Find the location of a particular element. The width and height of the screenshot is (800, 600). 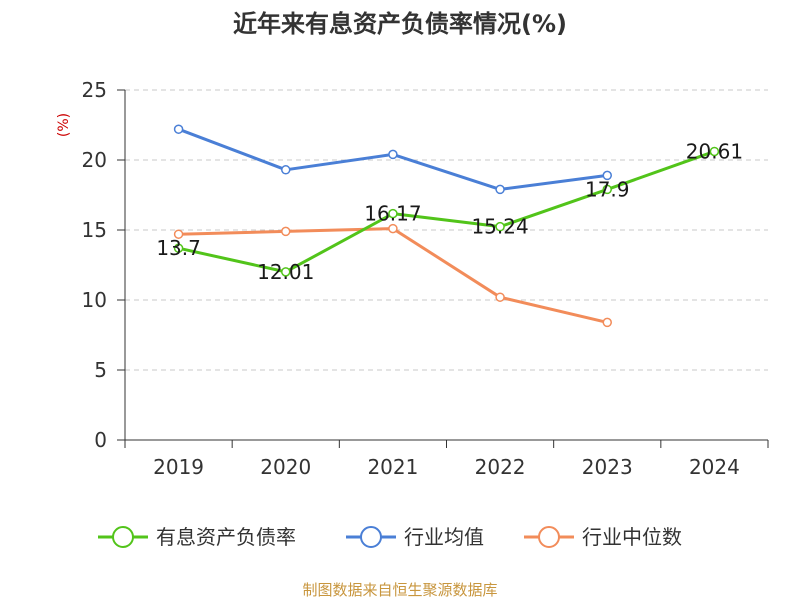

data-label: 12.01 is located at coordinates (285, 272).